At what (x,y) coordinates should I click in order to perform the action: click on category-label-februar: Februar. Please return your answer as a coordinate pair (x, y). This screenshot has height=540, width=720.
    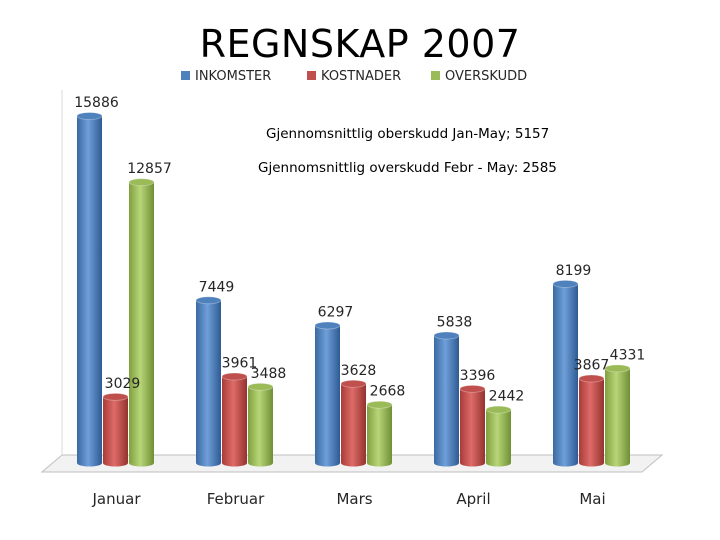
    Looking at the image, I should click on (236, 499).